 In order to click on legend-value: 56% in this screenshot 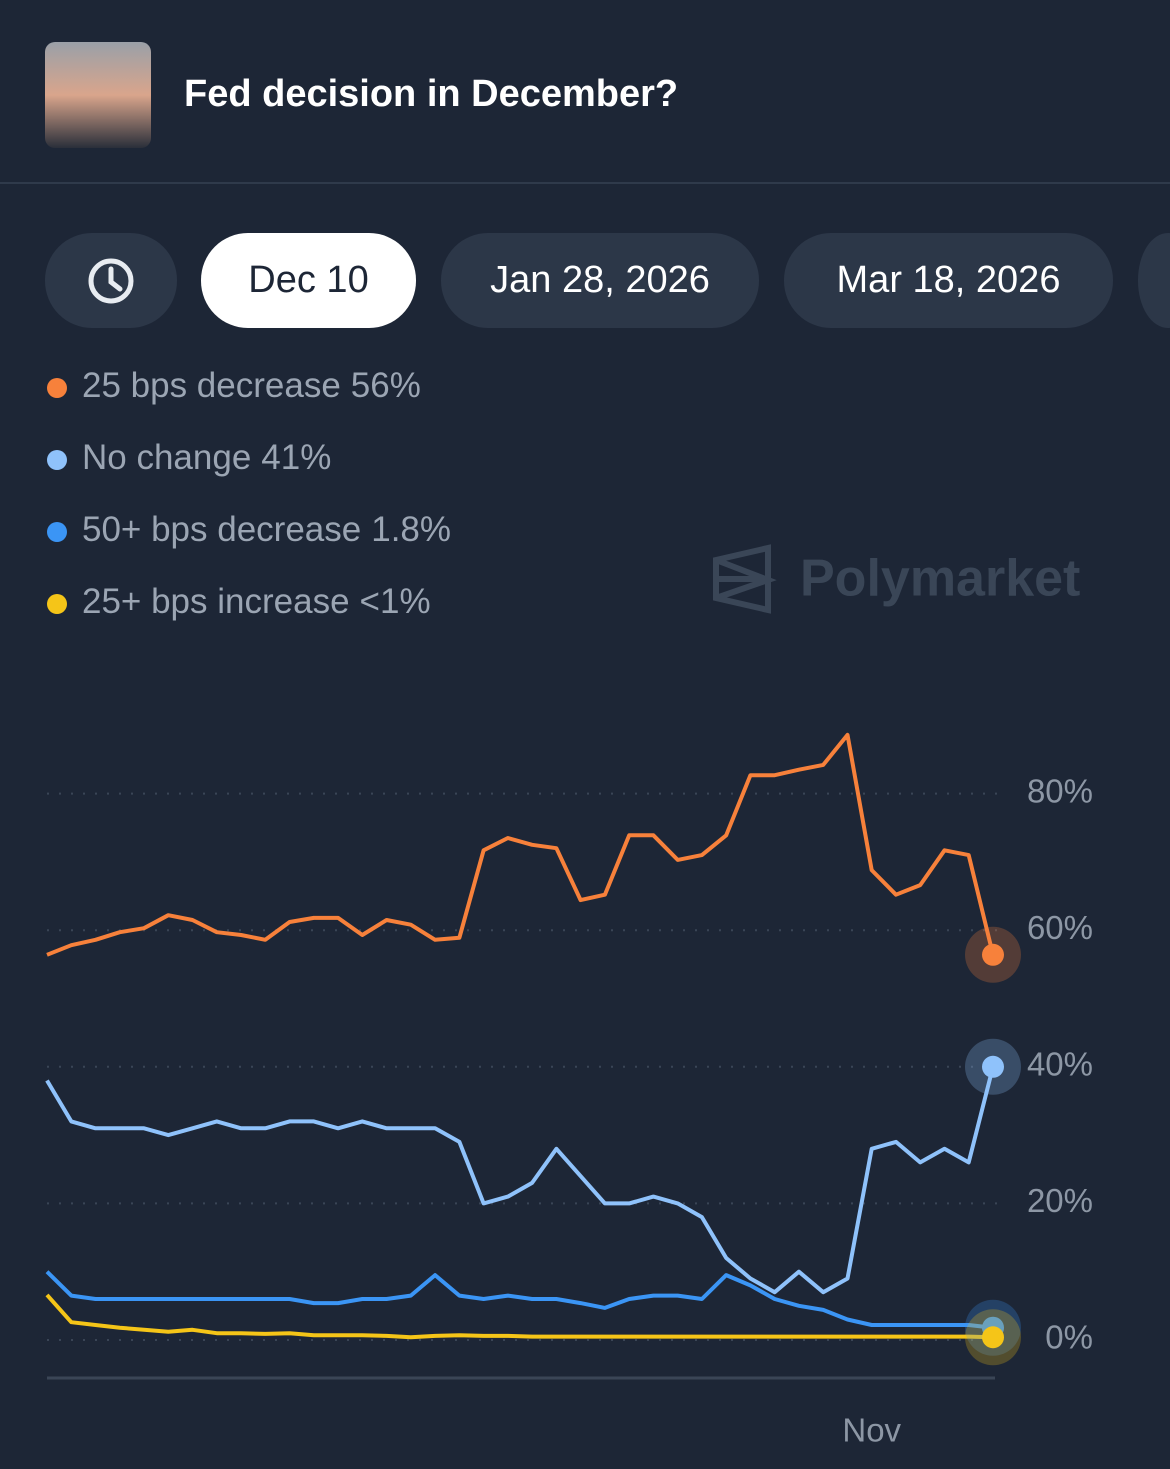, I will do `click(386, 385)`.